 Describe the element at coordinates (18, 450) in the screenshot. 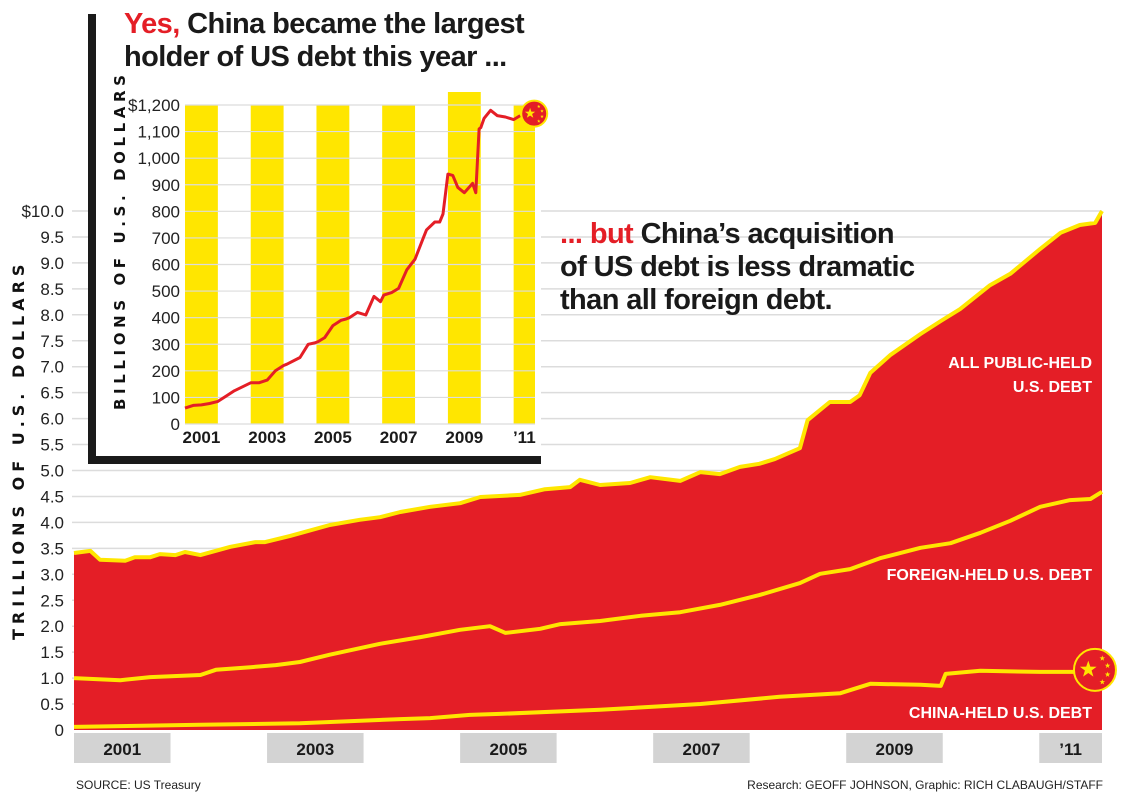

I see `main-y-axis-label: TRILLIONS OF U.S. DOLLARS` at that location.